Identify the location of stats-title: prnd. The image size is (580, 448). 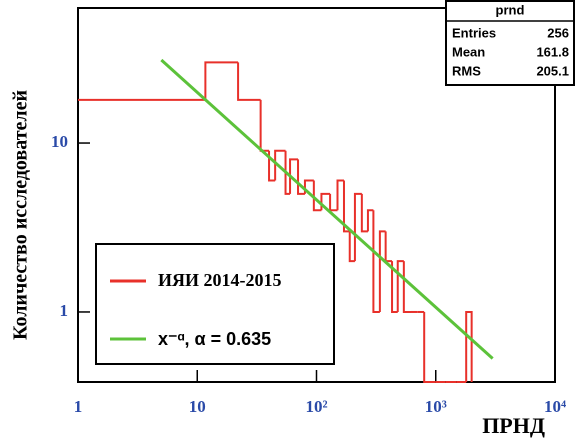
(510, 9).